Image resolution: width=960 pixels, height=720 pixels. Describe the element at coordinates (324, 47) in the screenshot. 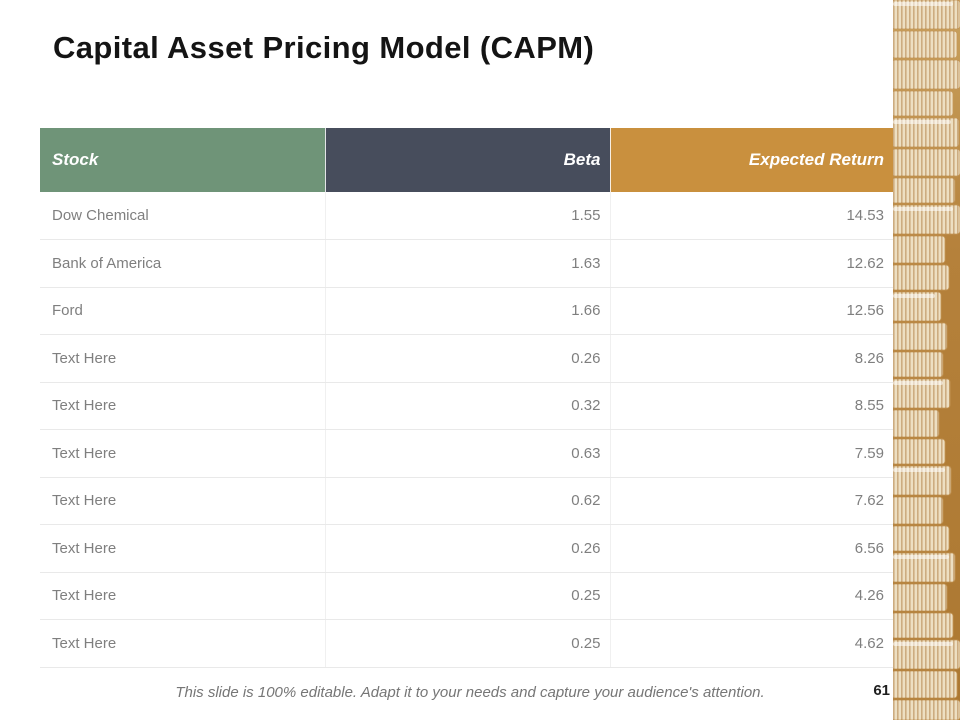

I see `page-title: Capital Asset Pricing Model (CAPM)` at that location.